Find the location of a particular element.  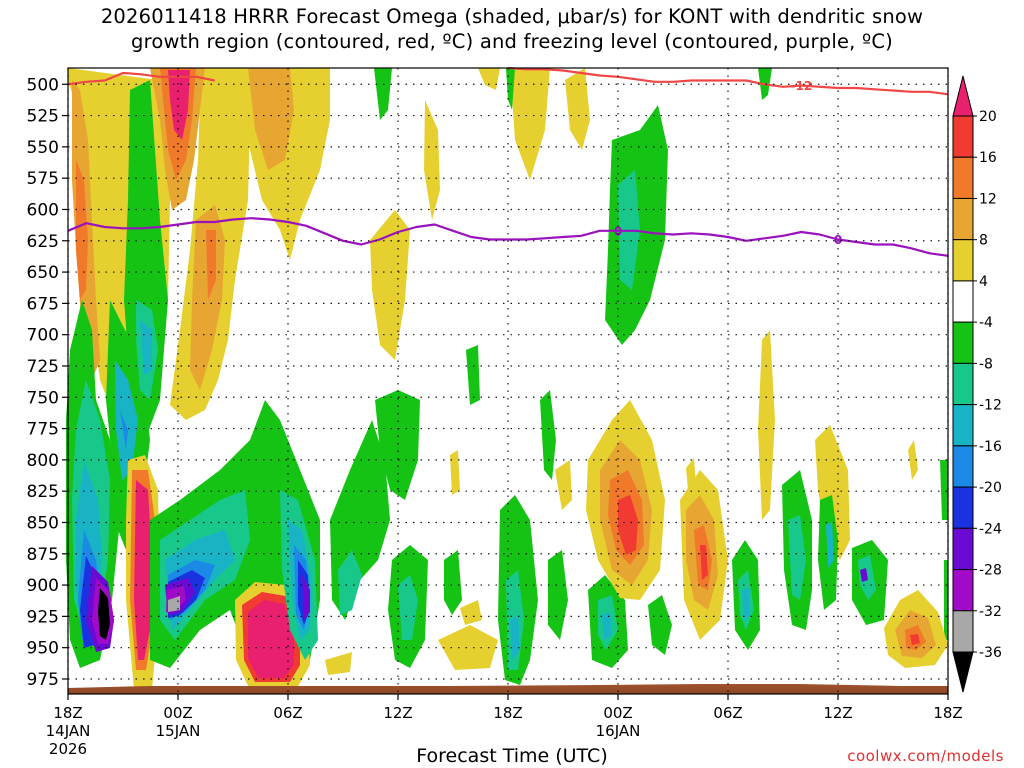

colorbar-label: -20 is located at coordinates (990, 488).